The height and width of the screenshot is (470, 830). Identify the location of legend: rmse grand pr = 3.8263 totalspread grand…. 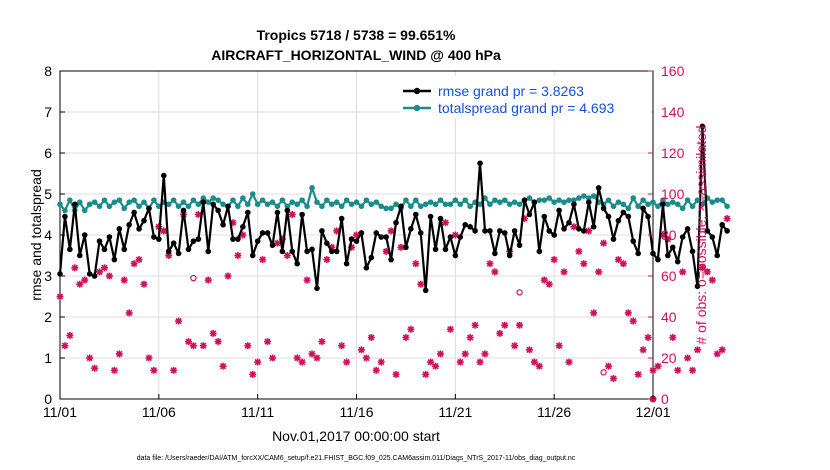
(526, 97).